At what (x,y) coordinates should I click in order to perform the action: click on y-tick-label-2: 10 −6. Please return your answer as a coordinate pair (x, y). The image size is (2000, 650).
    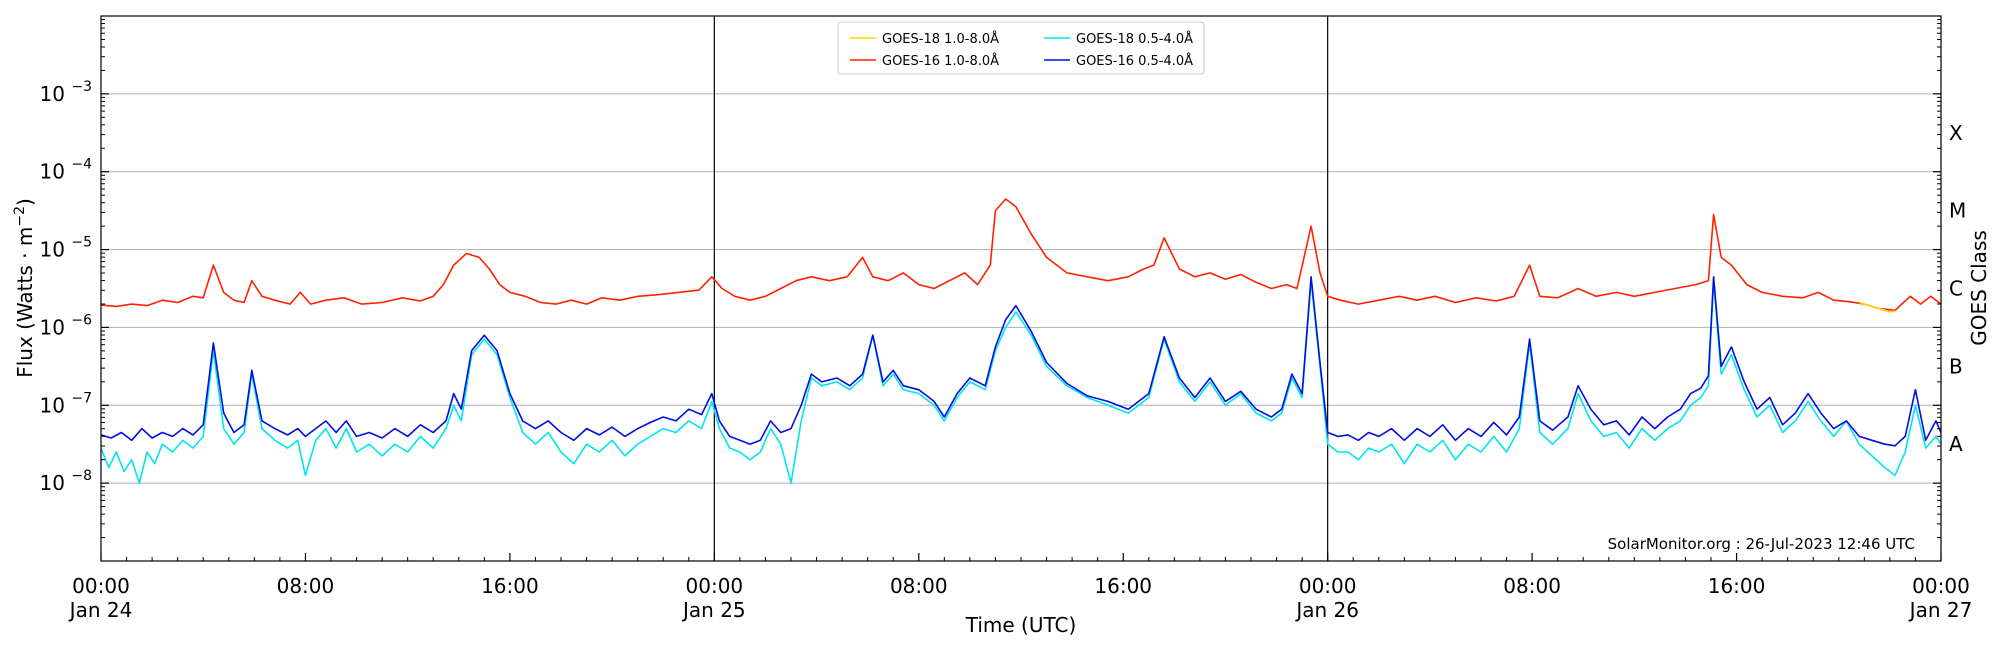
    Looking at the image, I should click on (66, 325).